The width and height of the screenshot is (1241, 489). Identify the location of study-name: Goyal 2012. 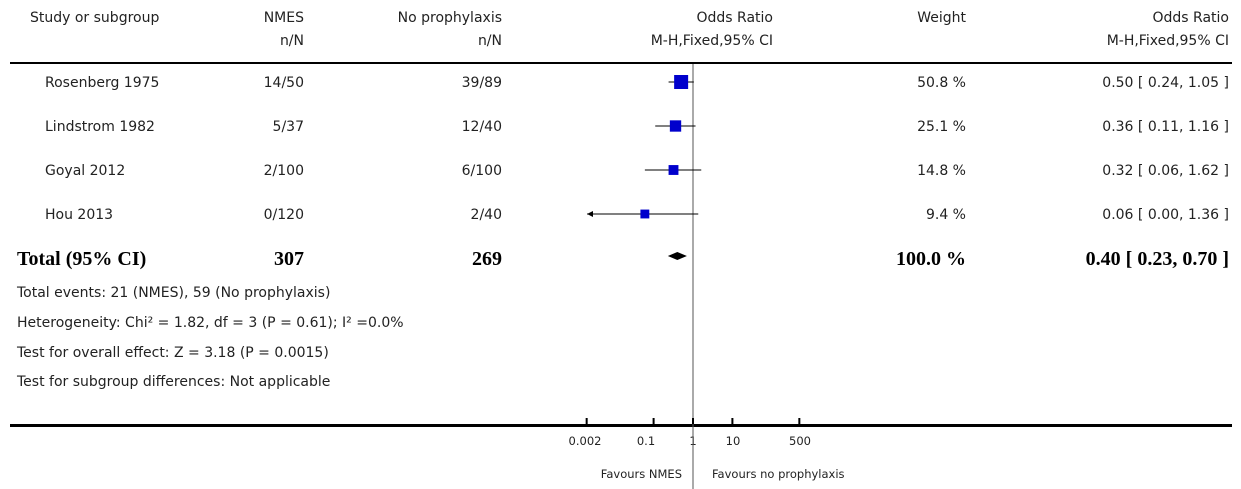
(85, 171).